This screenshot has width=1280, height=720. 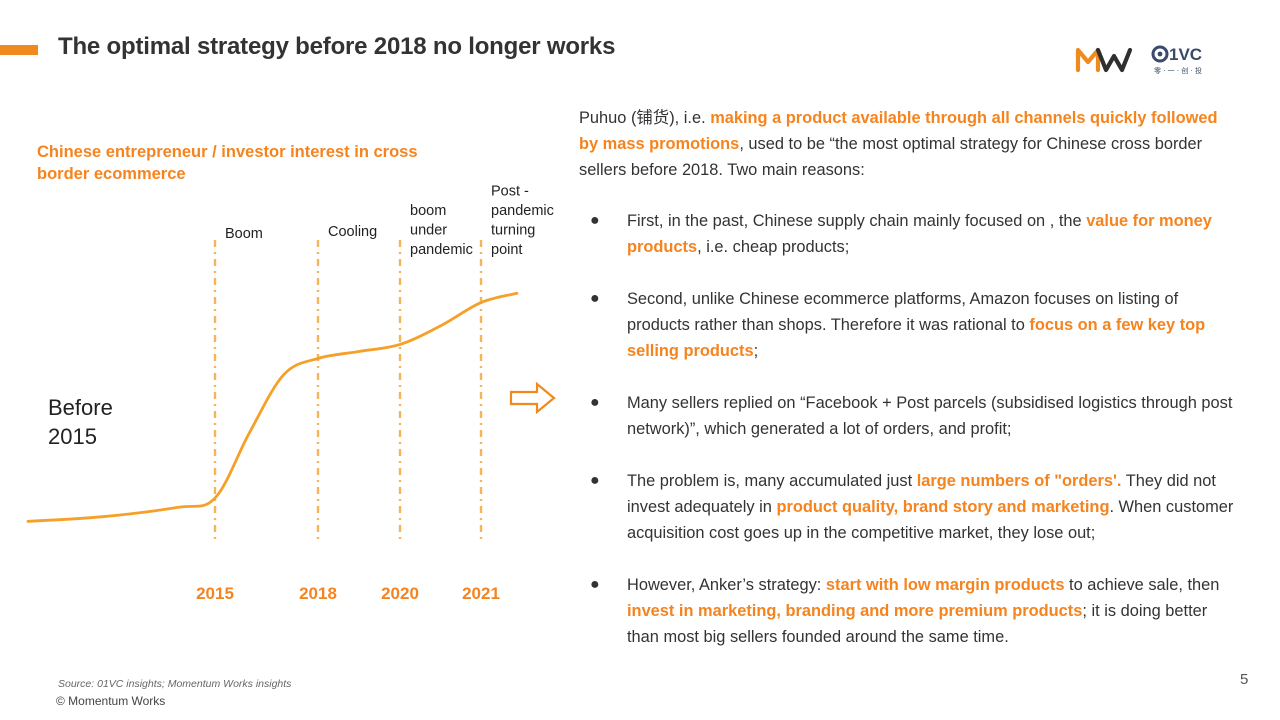 What do you see at coordinates (244, 234) in the screenshot?
I see `period-annotation: Boom` at bounding box center [244, 234].